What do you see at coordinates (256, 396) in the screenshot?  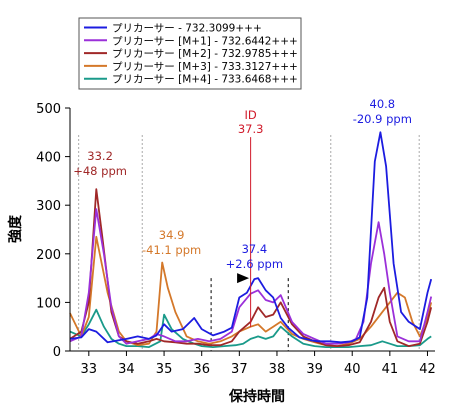 I see `x-axis-title: 保持時間` at bounding box center [256, 396].